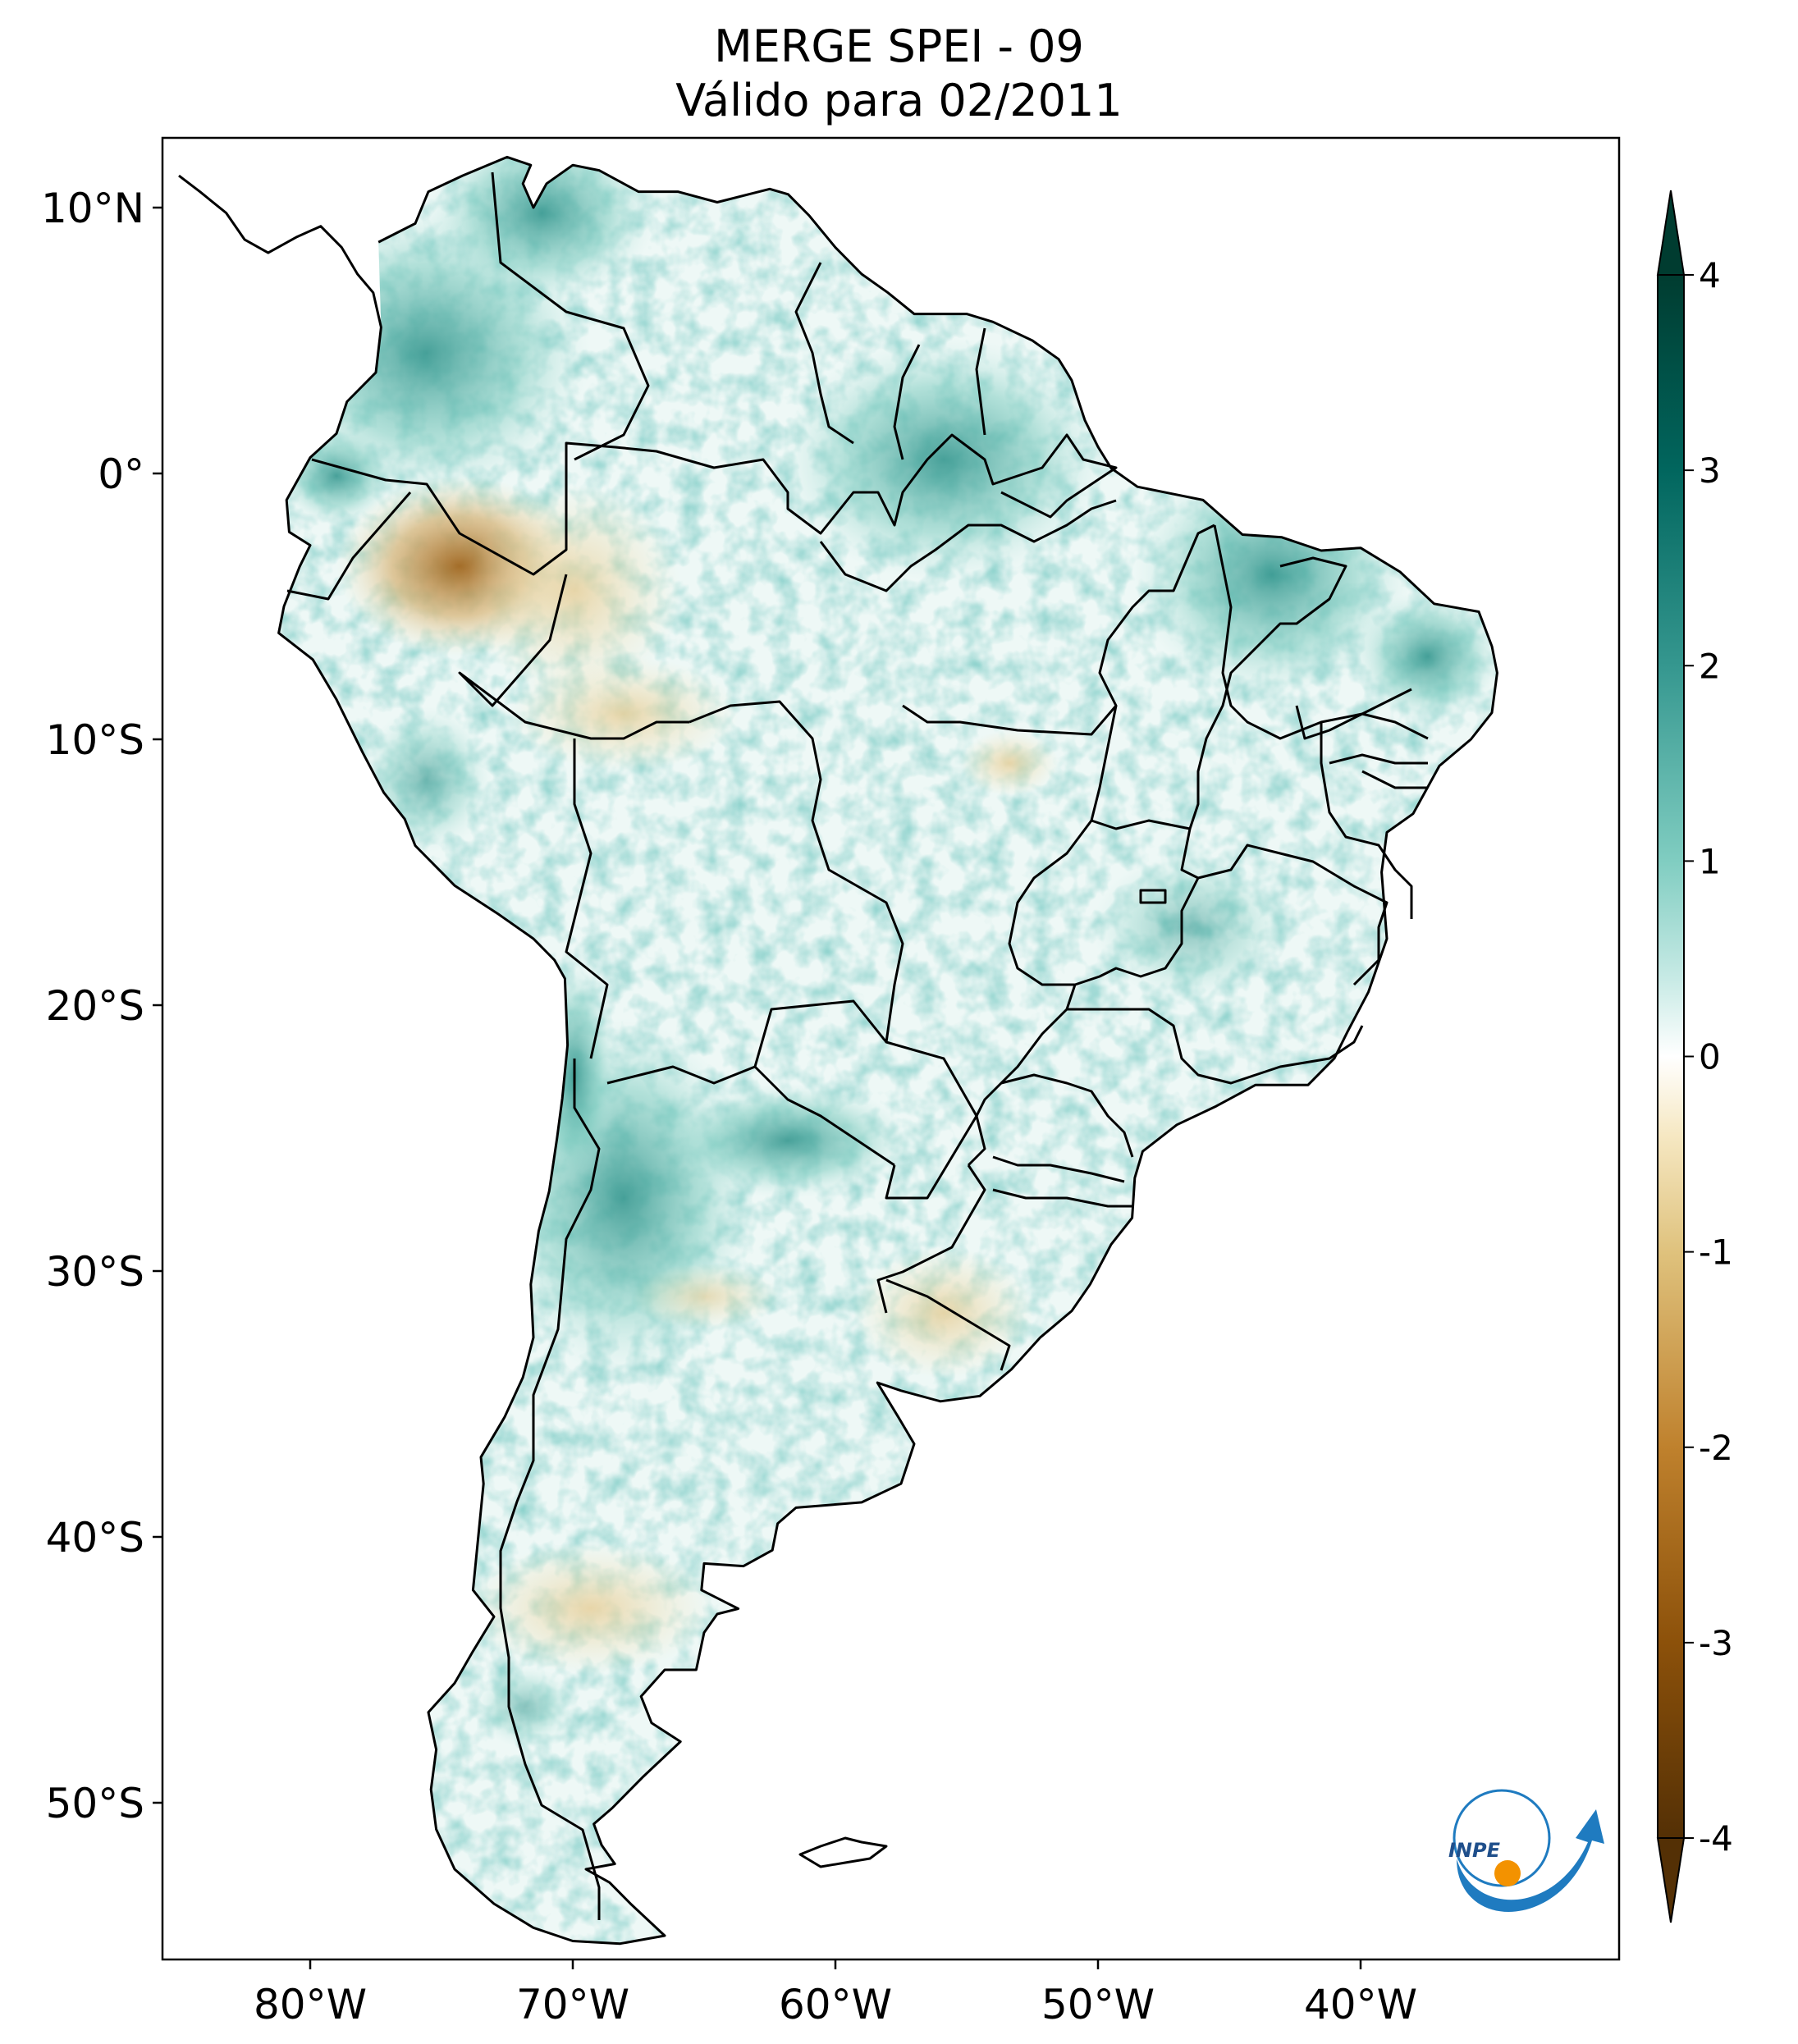 The width and height of the screenshot is (1798, 2044). What do you see at coordinates (1098, 2005) in the screenshot?
I see `lon-tick-label: 50°W` at bounding box center [1098, 2005].